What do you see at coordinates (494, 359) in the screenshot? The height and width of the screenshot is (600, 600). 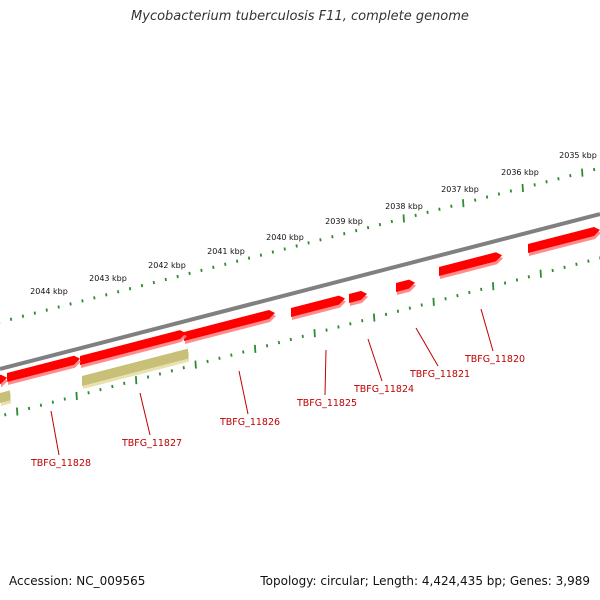 I see `gene-label: TBFG_11820` at bounding box center [494, 359].